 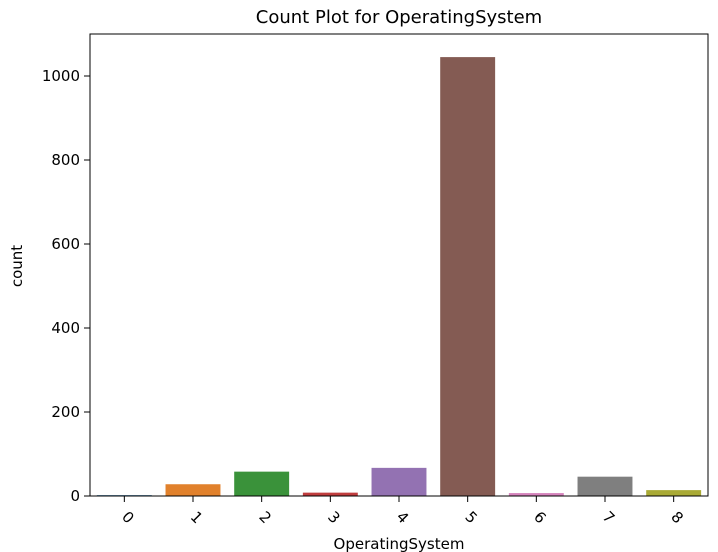 What do you see at coordinates (17, 266) in the screenshot?
I see `y-axis-label: count` at bounding box center [17, 266].